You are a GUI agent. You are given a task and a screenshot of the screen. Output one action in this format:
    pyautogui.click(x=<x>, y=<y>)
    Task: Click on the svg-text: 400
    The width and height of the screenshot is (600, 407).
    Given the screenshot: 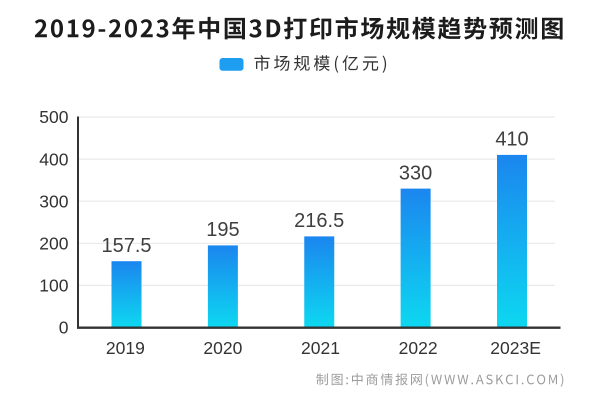 What is the action you would take?
    pyautogui.click(x=53, y=159)
    